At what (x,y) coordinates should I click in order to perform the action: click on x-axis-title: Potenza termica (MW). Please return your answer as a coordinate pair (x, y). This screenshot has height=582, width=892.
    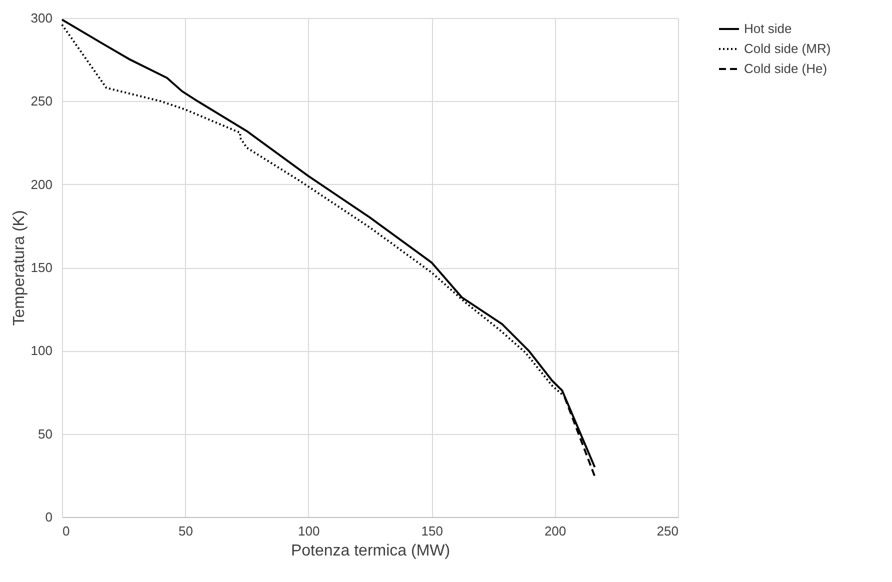
    Looking at the image, I should click on (370, 551).